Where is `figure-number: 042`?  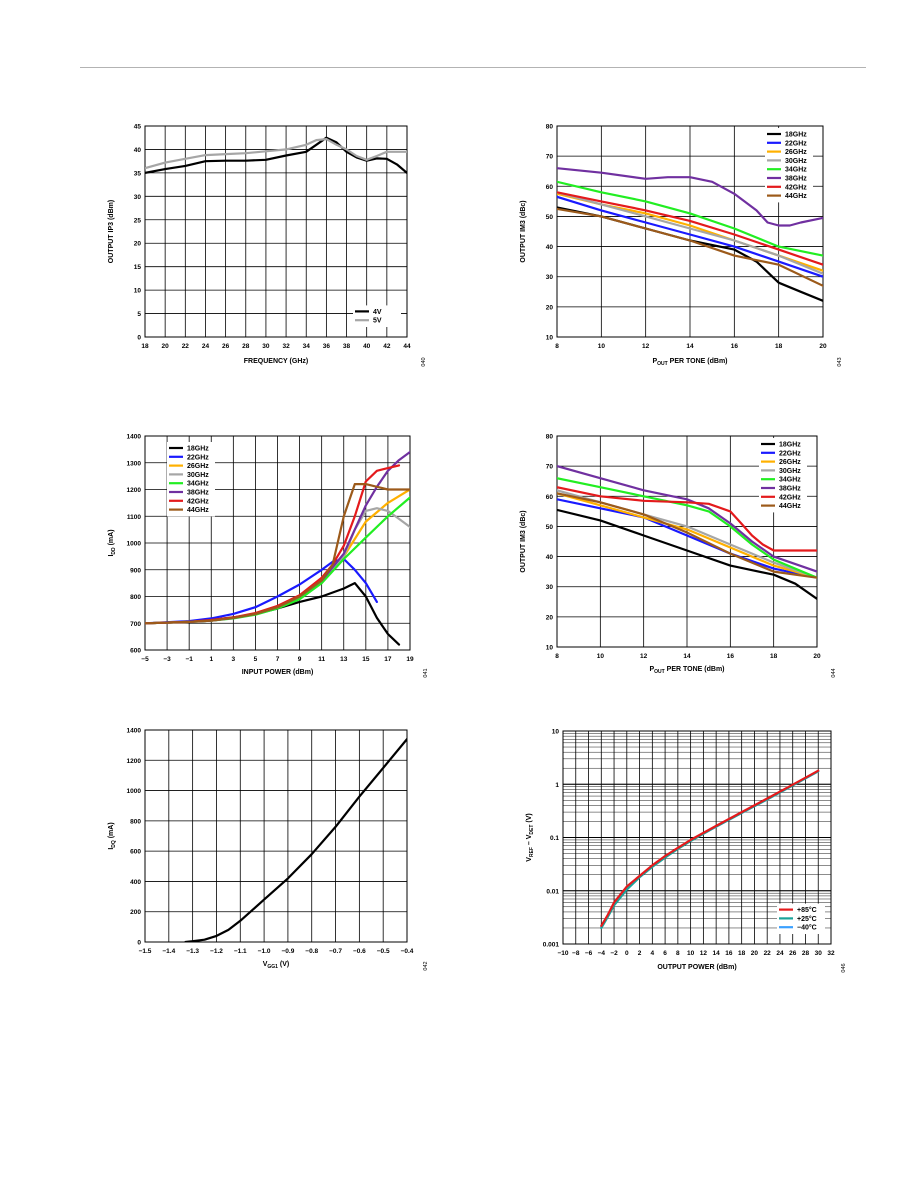 figure-number: 042 is located at coordinates (426, 965).